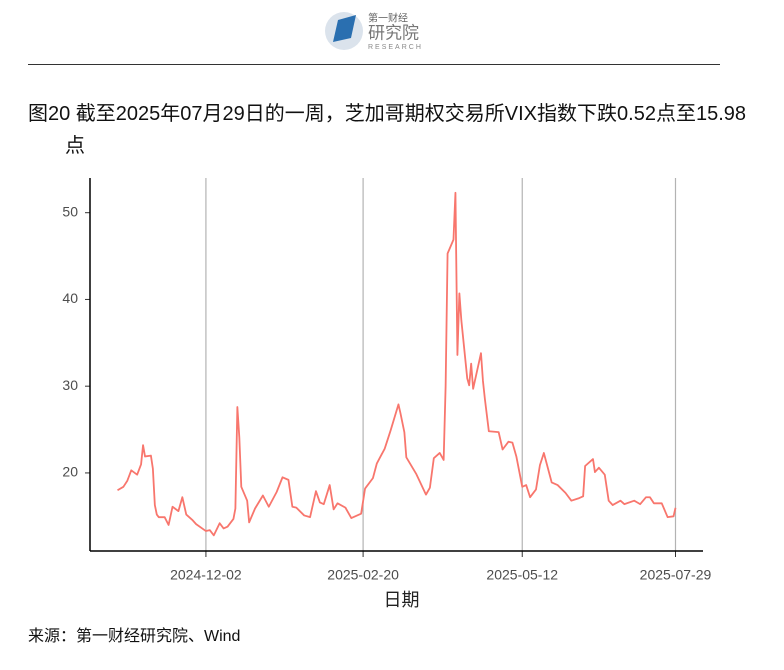  What do you see at coordinates (676, 575) in the screenshot?
I see `x-tick-label: 2025-07-29` at bounding box center [676, 575].